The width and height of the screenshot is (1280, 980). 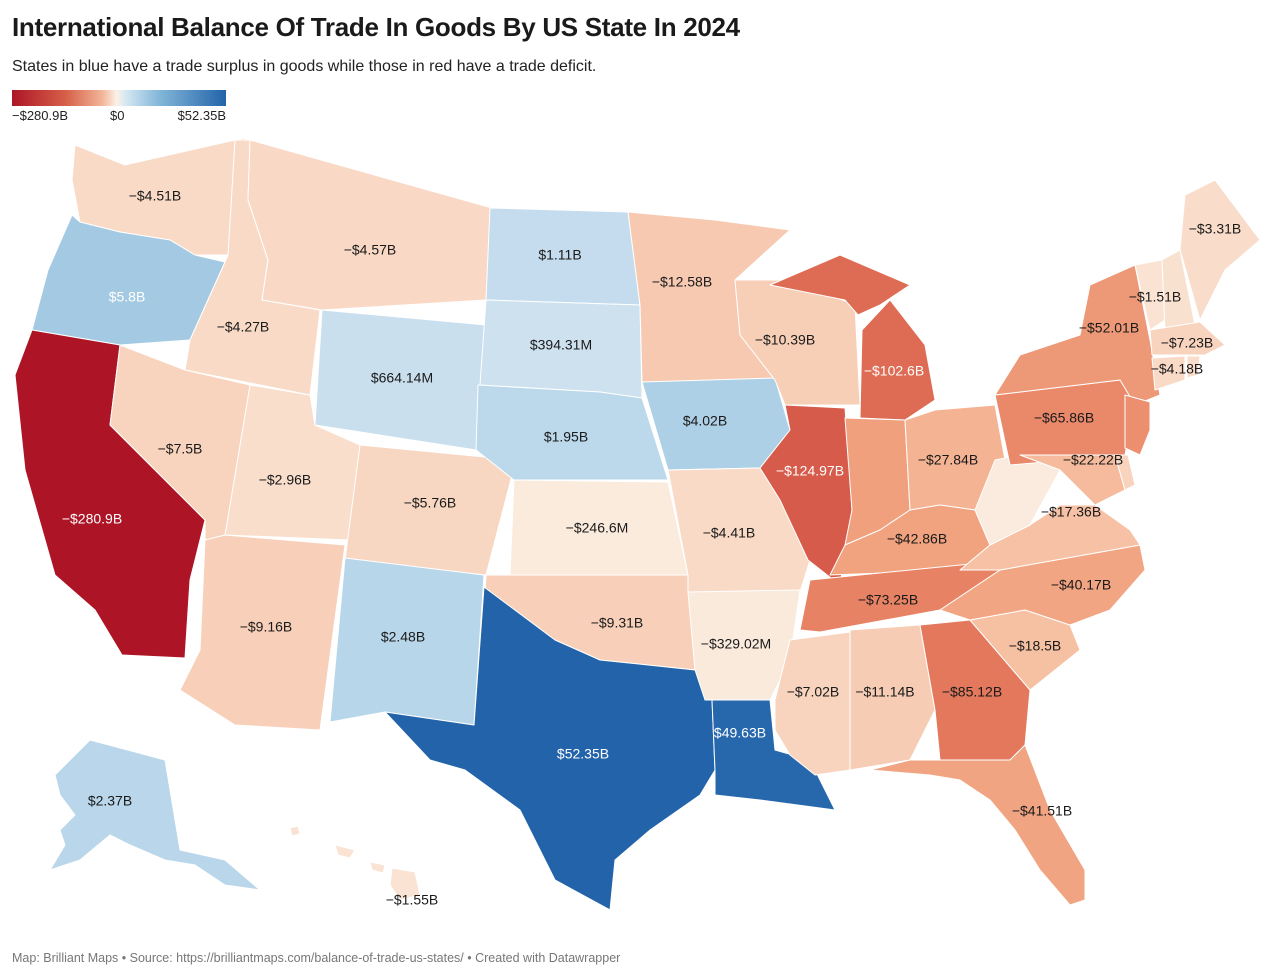 What do you see at coordinates (117, 115) in the screenshot?
I see `legend-mid-label: $0` at bounding box center [117, 115].